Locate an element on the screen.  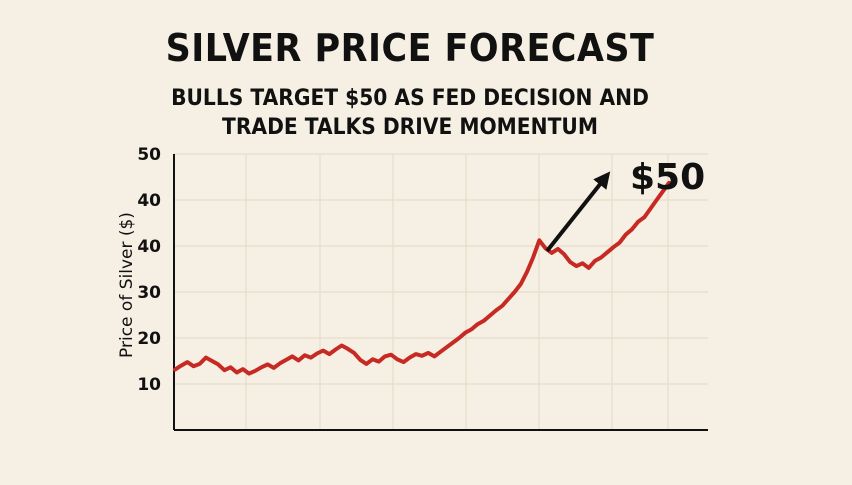
chart-subtitle-line-1: BULLS TARGET $50 AS FED DECISION AND is located at coordinates (410, 98).